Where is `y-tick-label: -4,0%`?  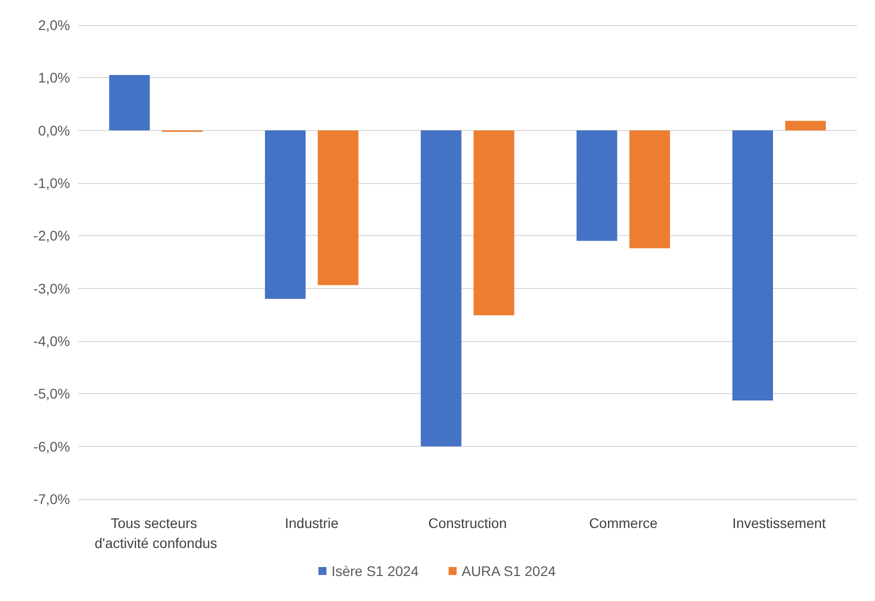
y-tick-label: -4,0% is located at coordinates (51, 341).